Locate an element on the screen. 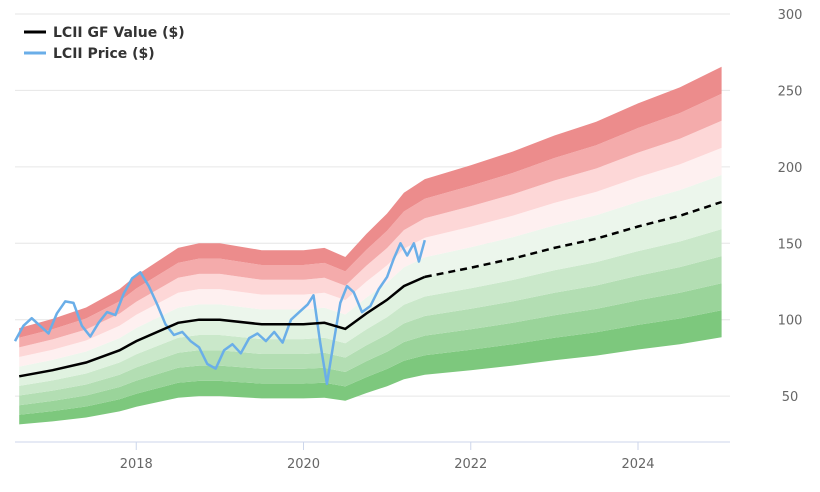  gf-value-line is located at coordinates (222, 326).